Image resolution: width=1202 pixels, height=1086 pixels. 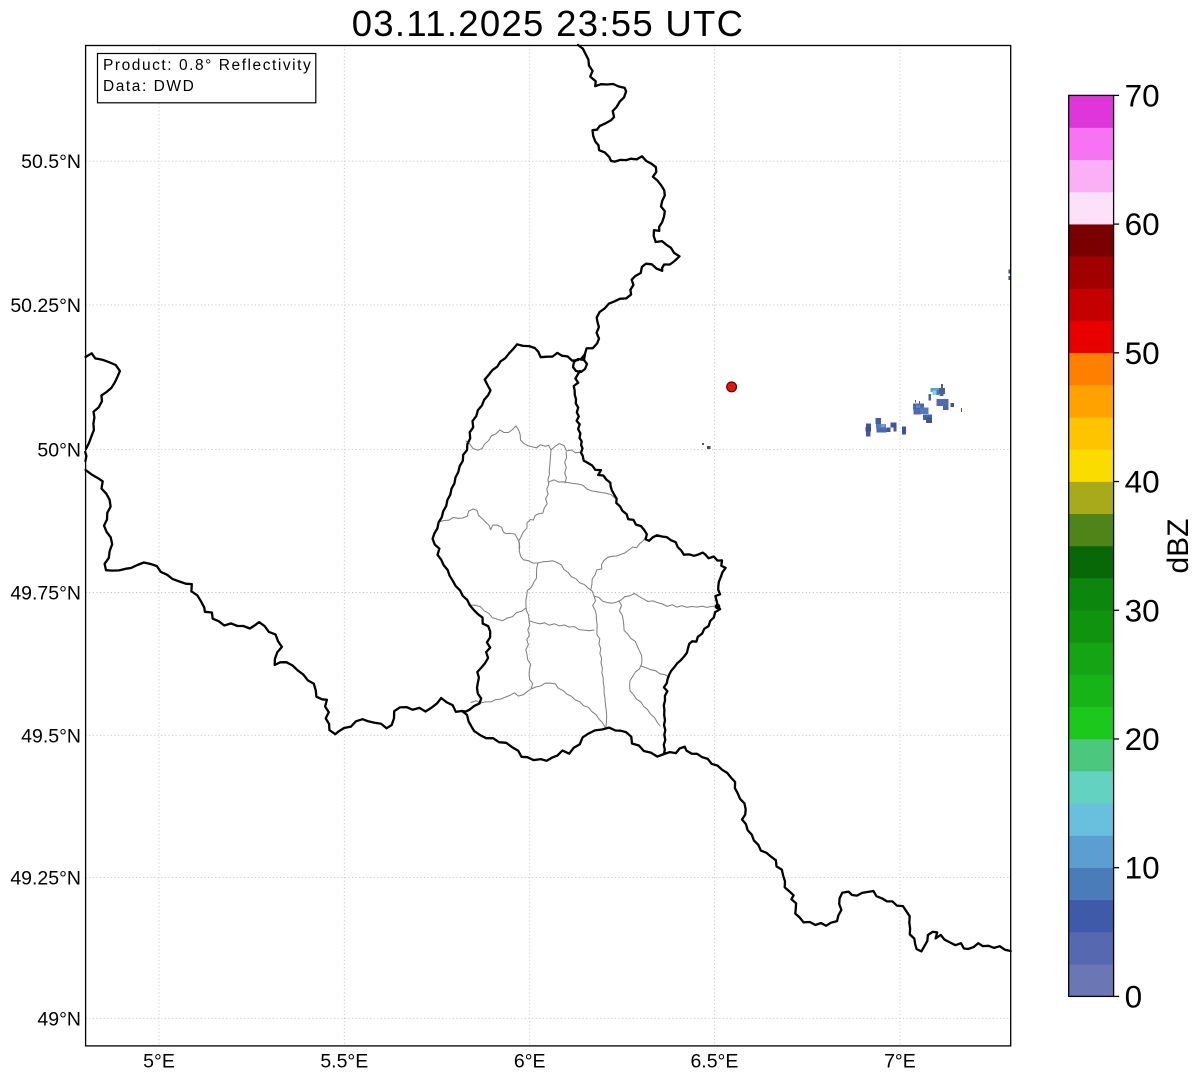 I want to click on svg-text: Product: 0.8° Reflectivity, so click(x=207, y=65).